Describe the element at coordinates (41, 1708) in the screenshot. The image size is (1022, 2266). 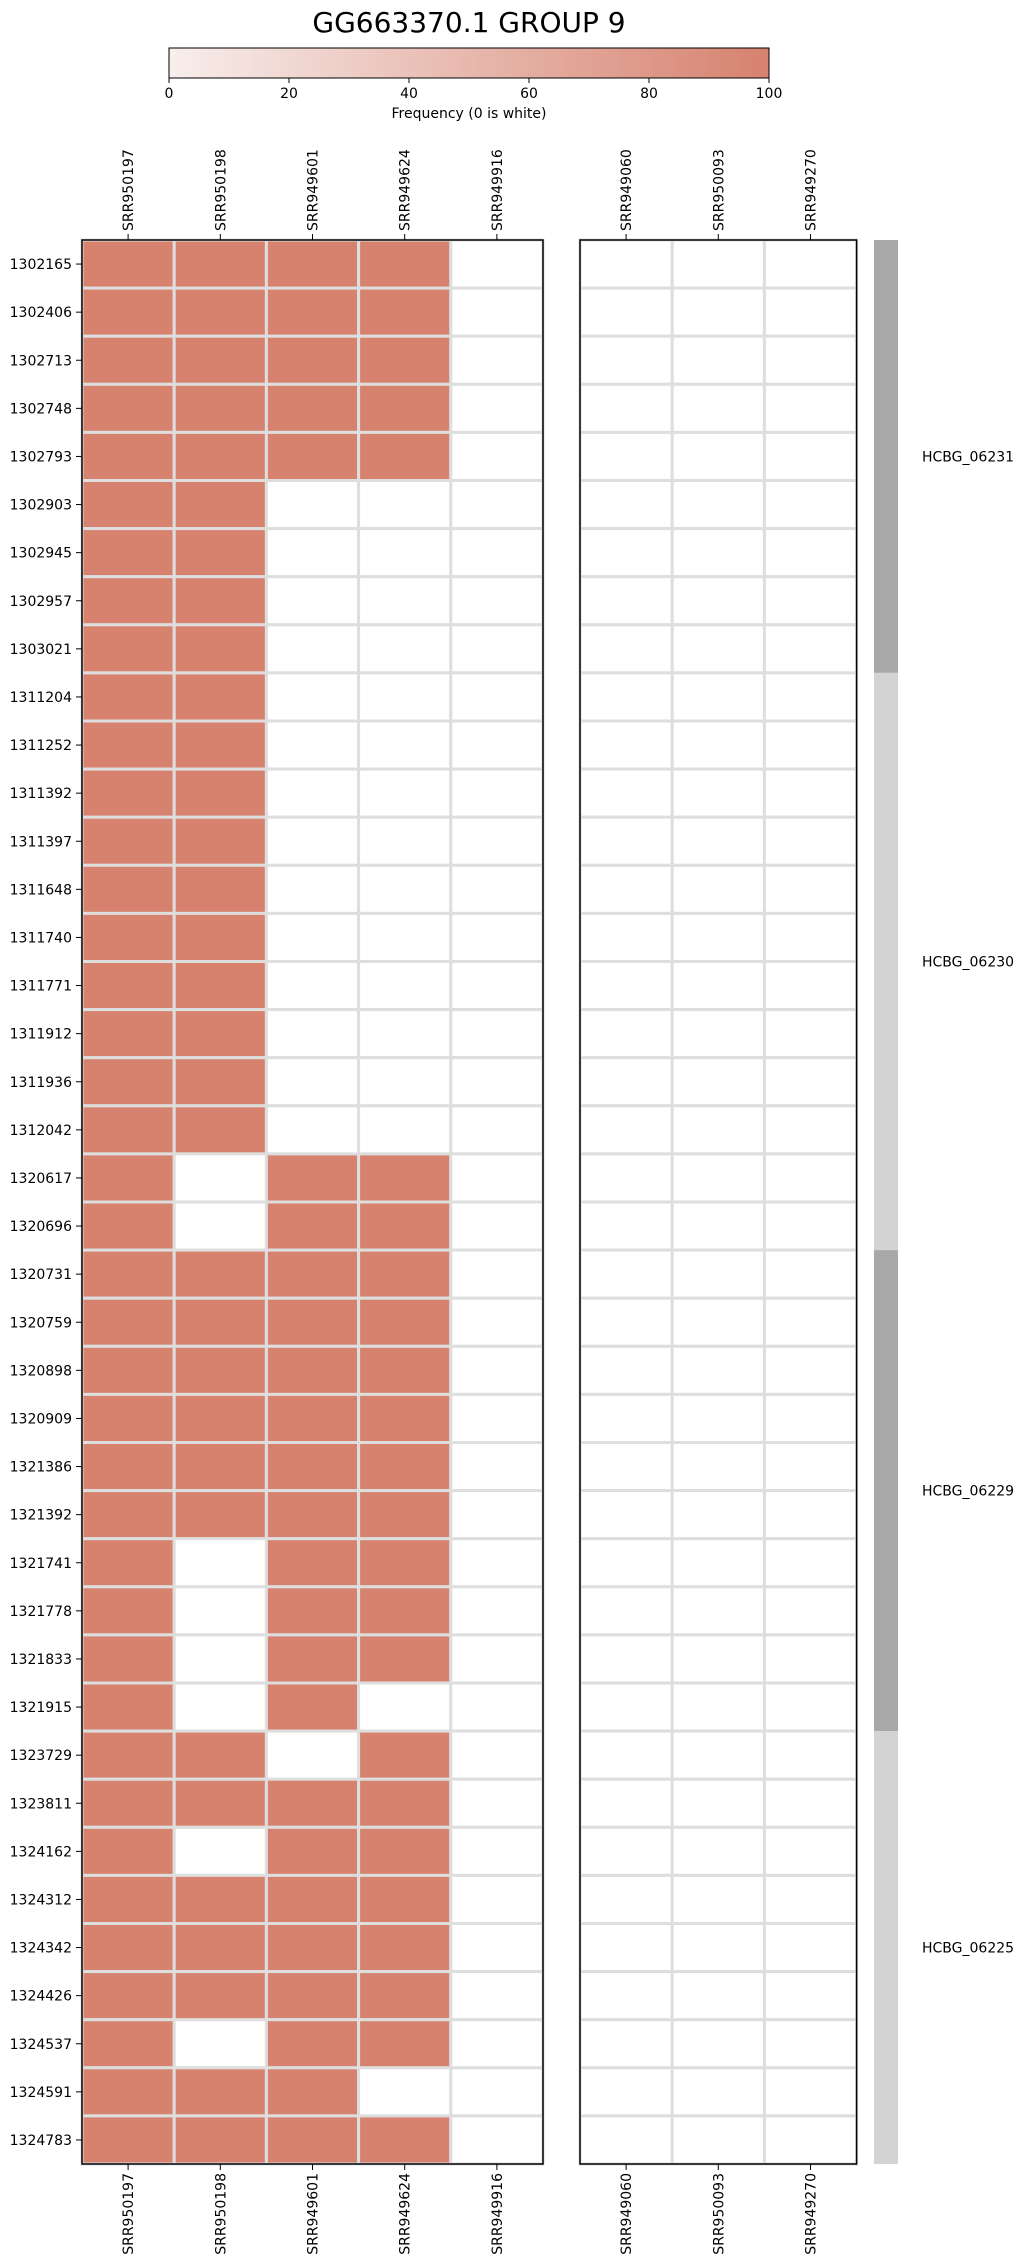
I see `row-label: 1321915` at that location.